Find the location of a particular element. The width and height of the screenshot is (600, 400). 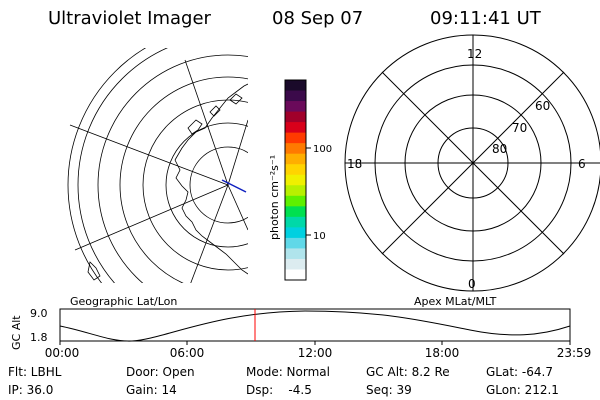

colorbar-cells is located at coordinates (295, 180).